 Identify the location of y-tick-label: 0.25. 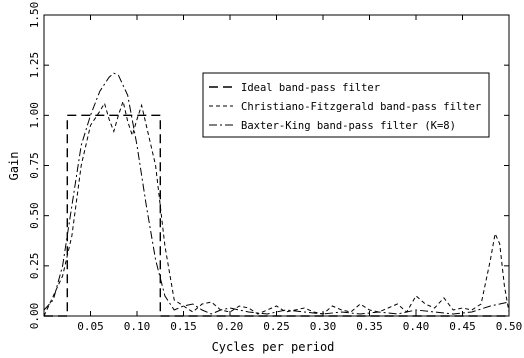
(34, 266).